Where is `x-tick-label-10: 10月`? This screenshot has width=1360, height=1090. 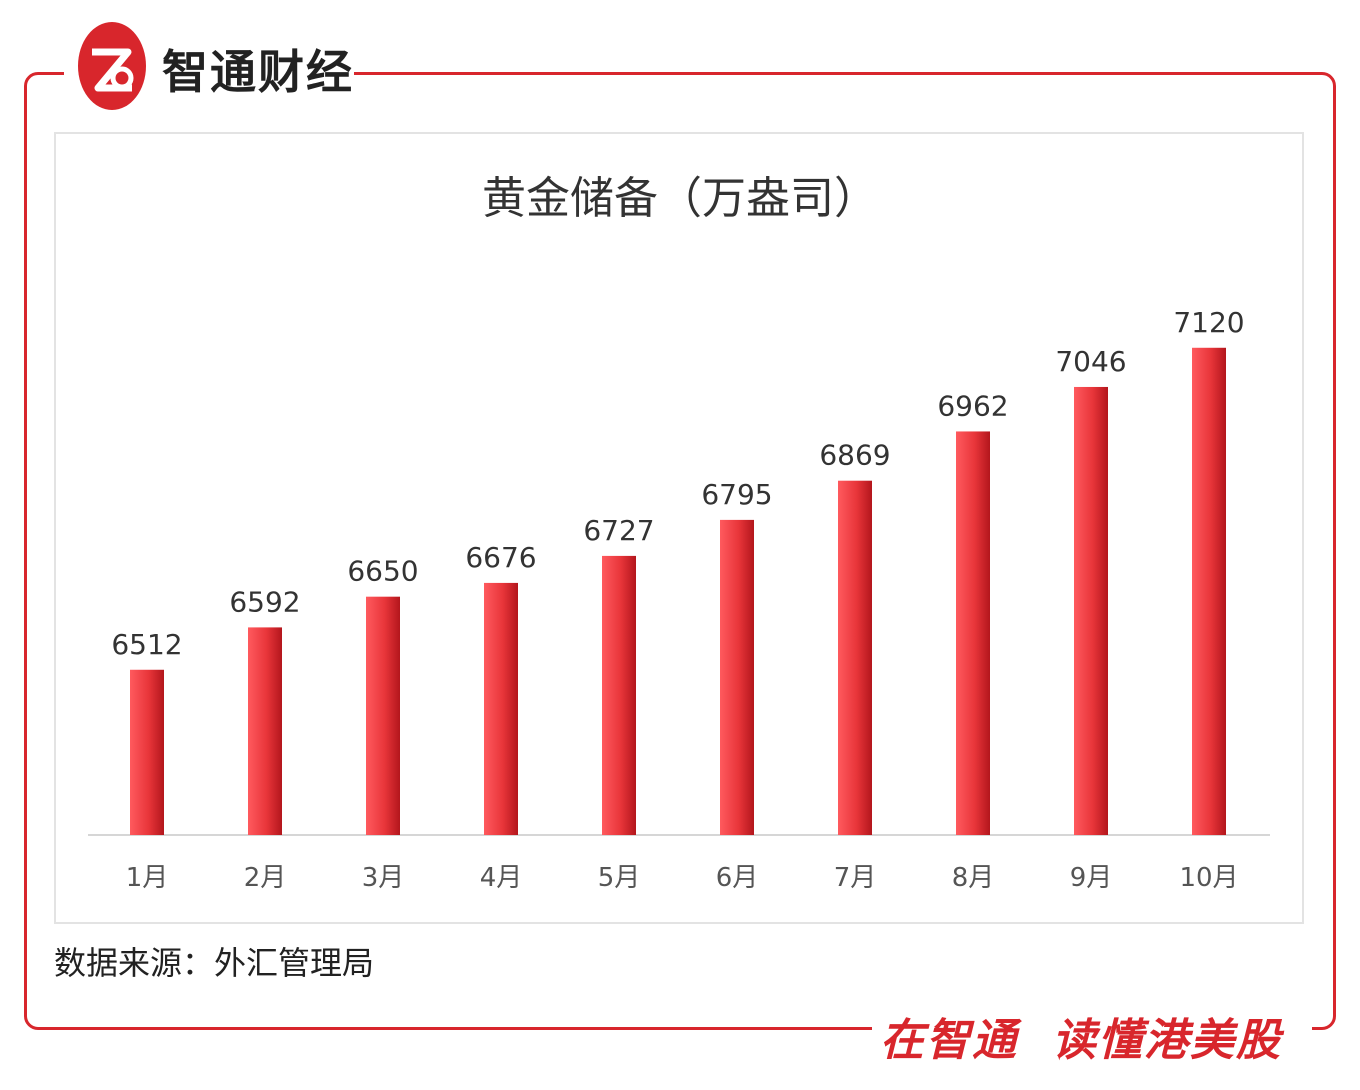
x-tick-label-10: 10月 is located at coordinates (1208, 878).